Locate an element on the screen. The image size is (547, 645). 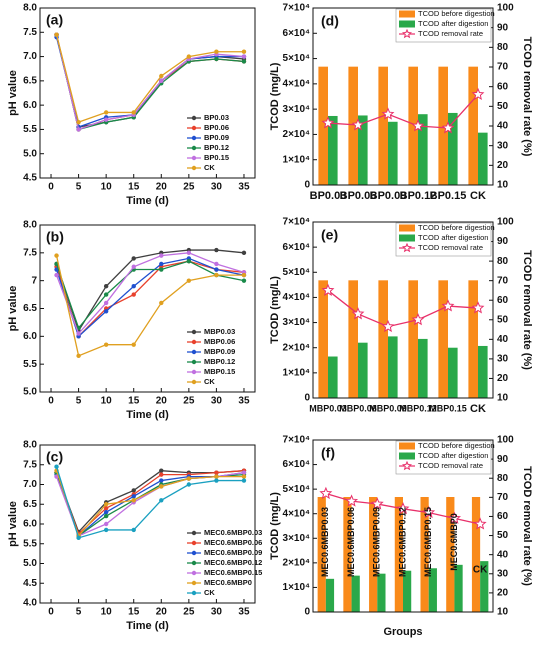
x-tick-label: 15 is located at coordinates (134, 401).